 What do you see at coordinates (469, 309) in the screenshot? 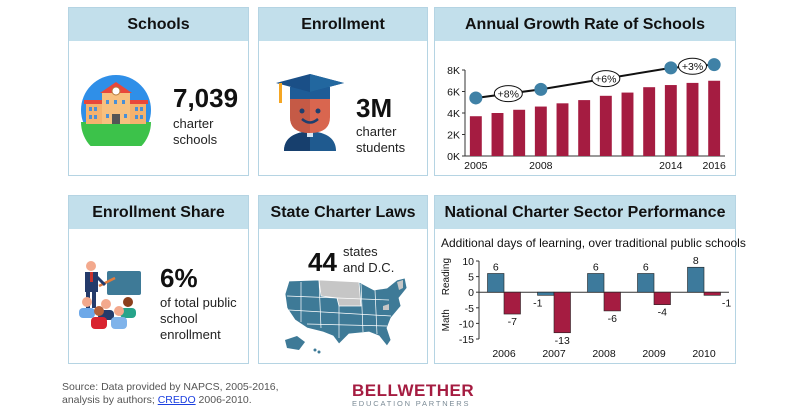
I see `y-tick-label: -5` at bounding box center [469, 309].